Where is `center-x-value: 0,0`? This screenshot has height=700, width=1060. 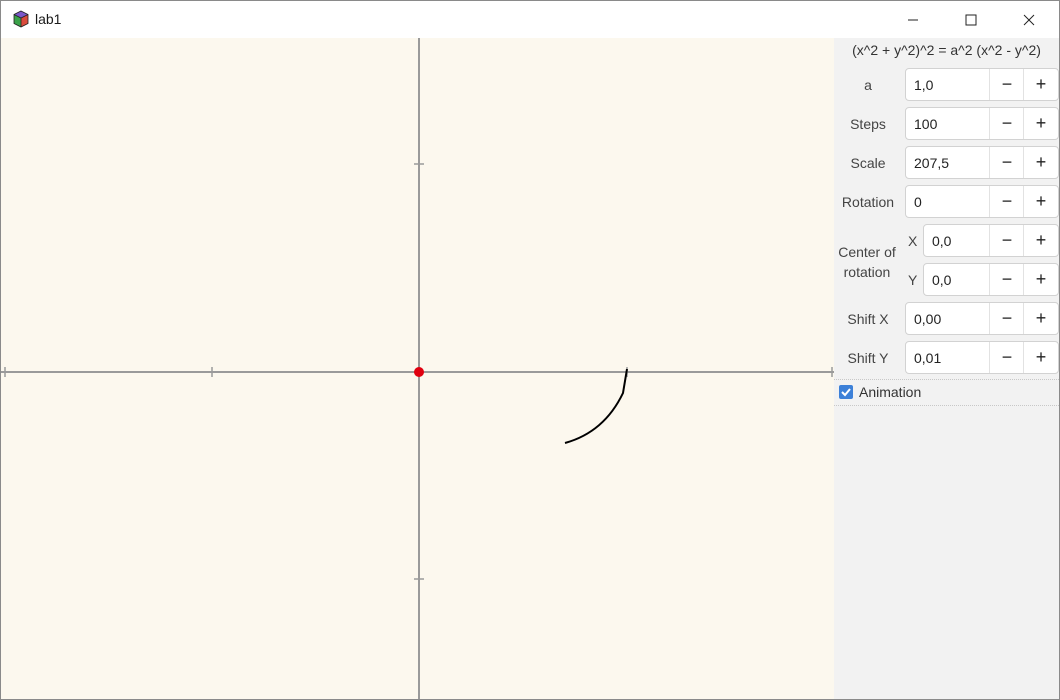 center-x-value: 0,0 is located at coordinates (942, 241).